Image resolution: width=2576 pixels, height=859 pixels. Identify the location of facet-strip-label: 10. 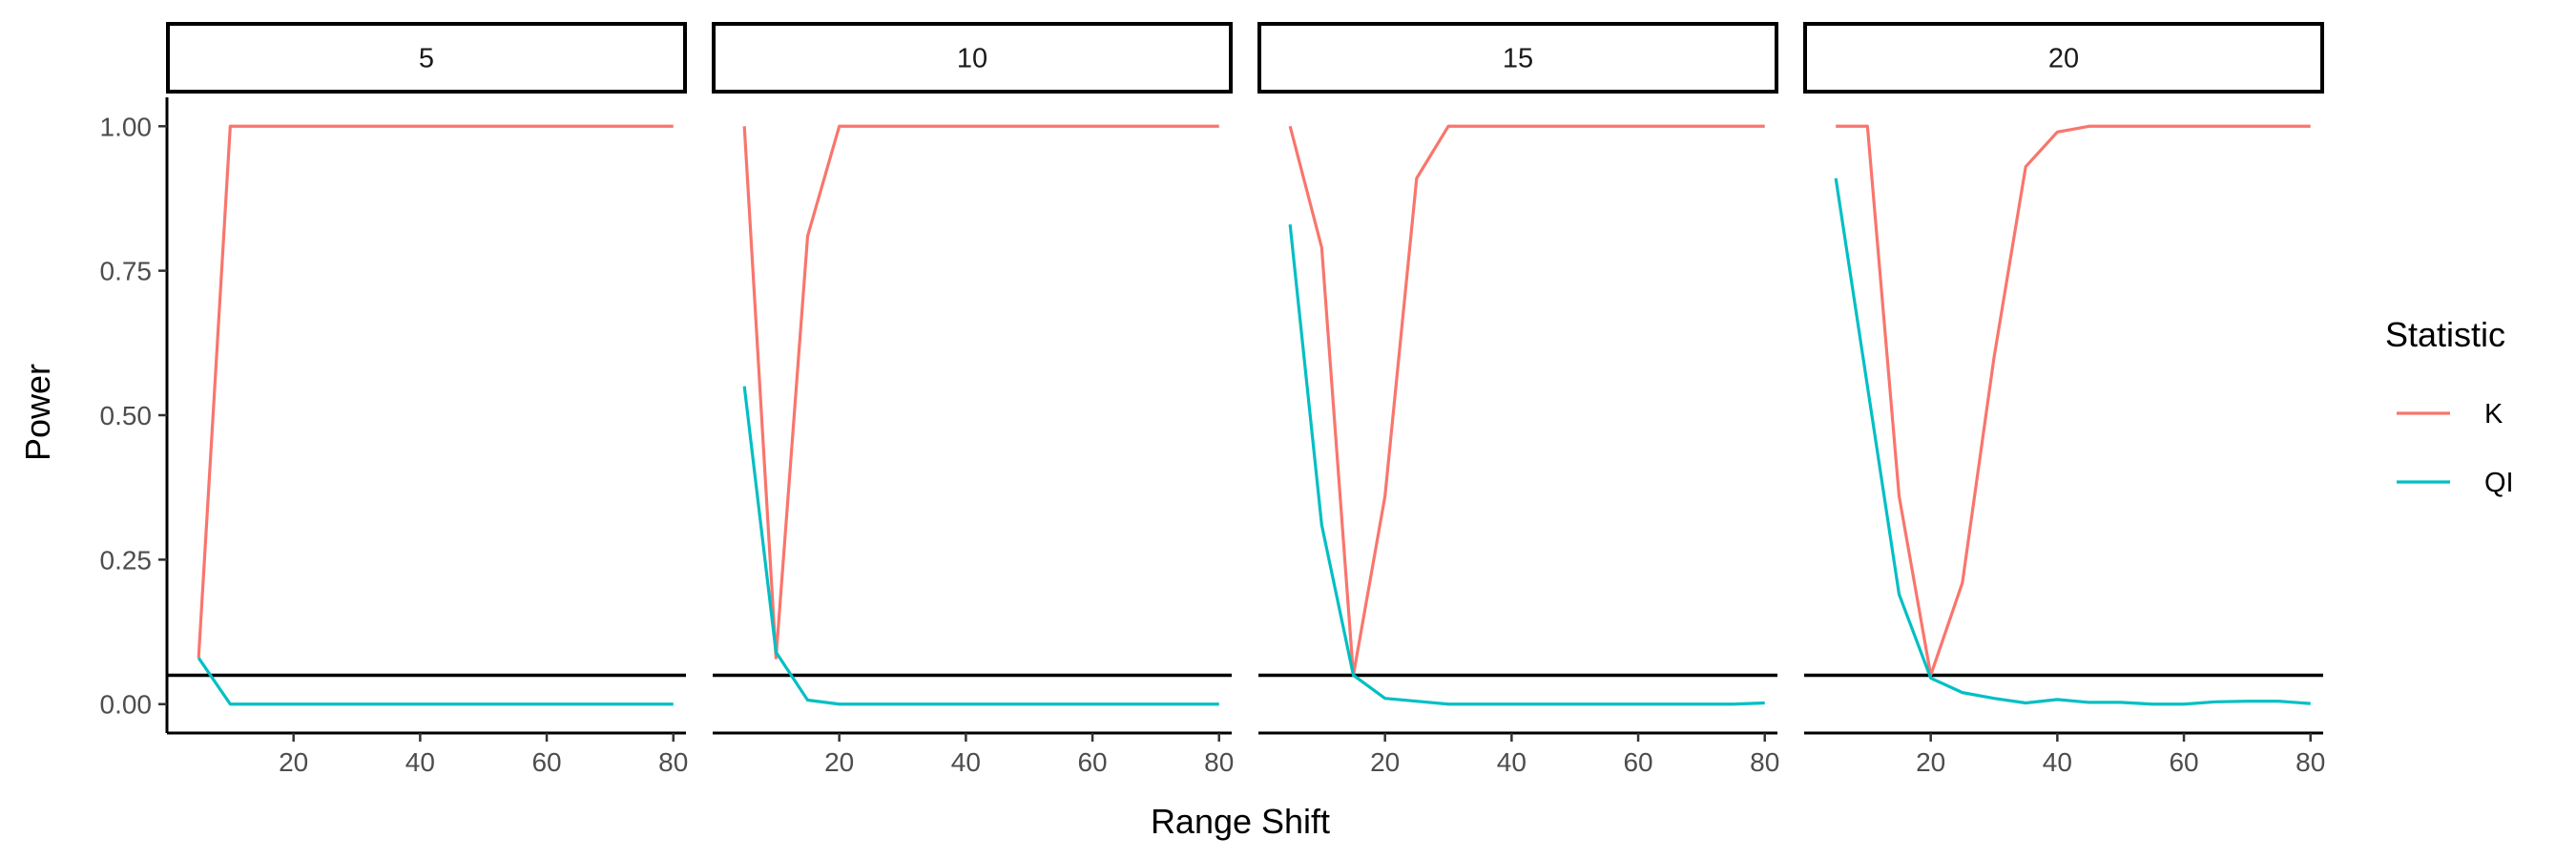
(972, 59).